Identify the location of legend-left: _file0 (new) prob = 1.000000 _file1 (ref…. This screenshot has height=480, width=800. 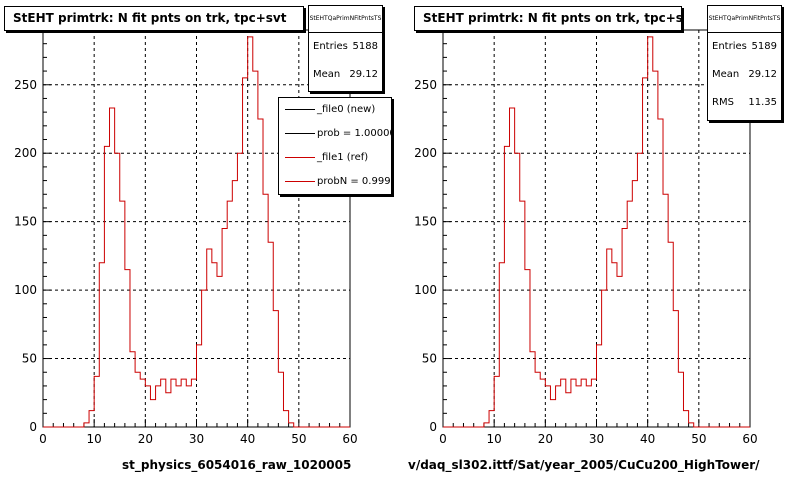
(335, 146).